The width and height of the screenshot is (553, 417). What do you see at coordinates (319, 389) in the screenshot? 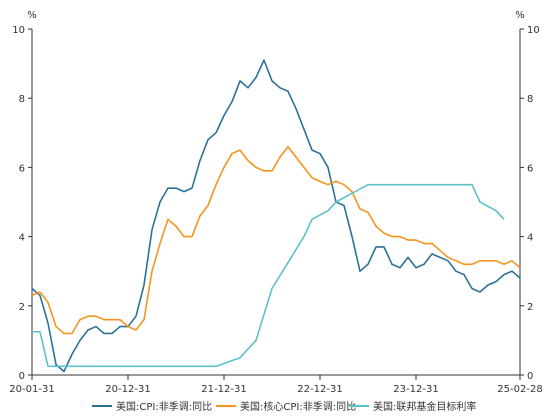
I see `x-tick-label: 22-12-31` at bounding box center [319, 389].